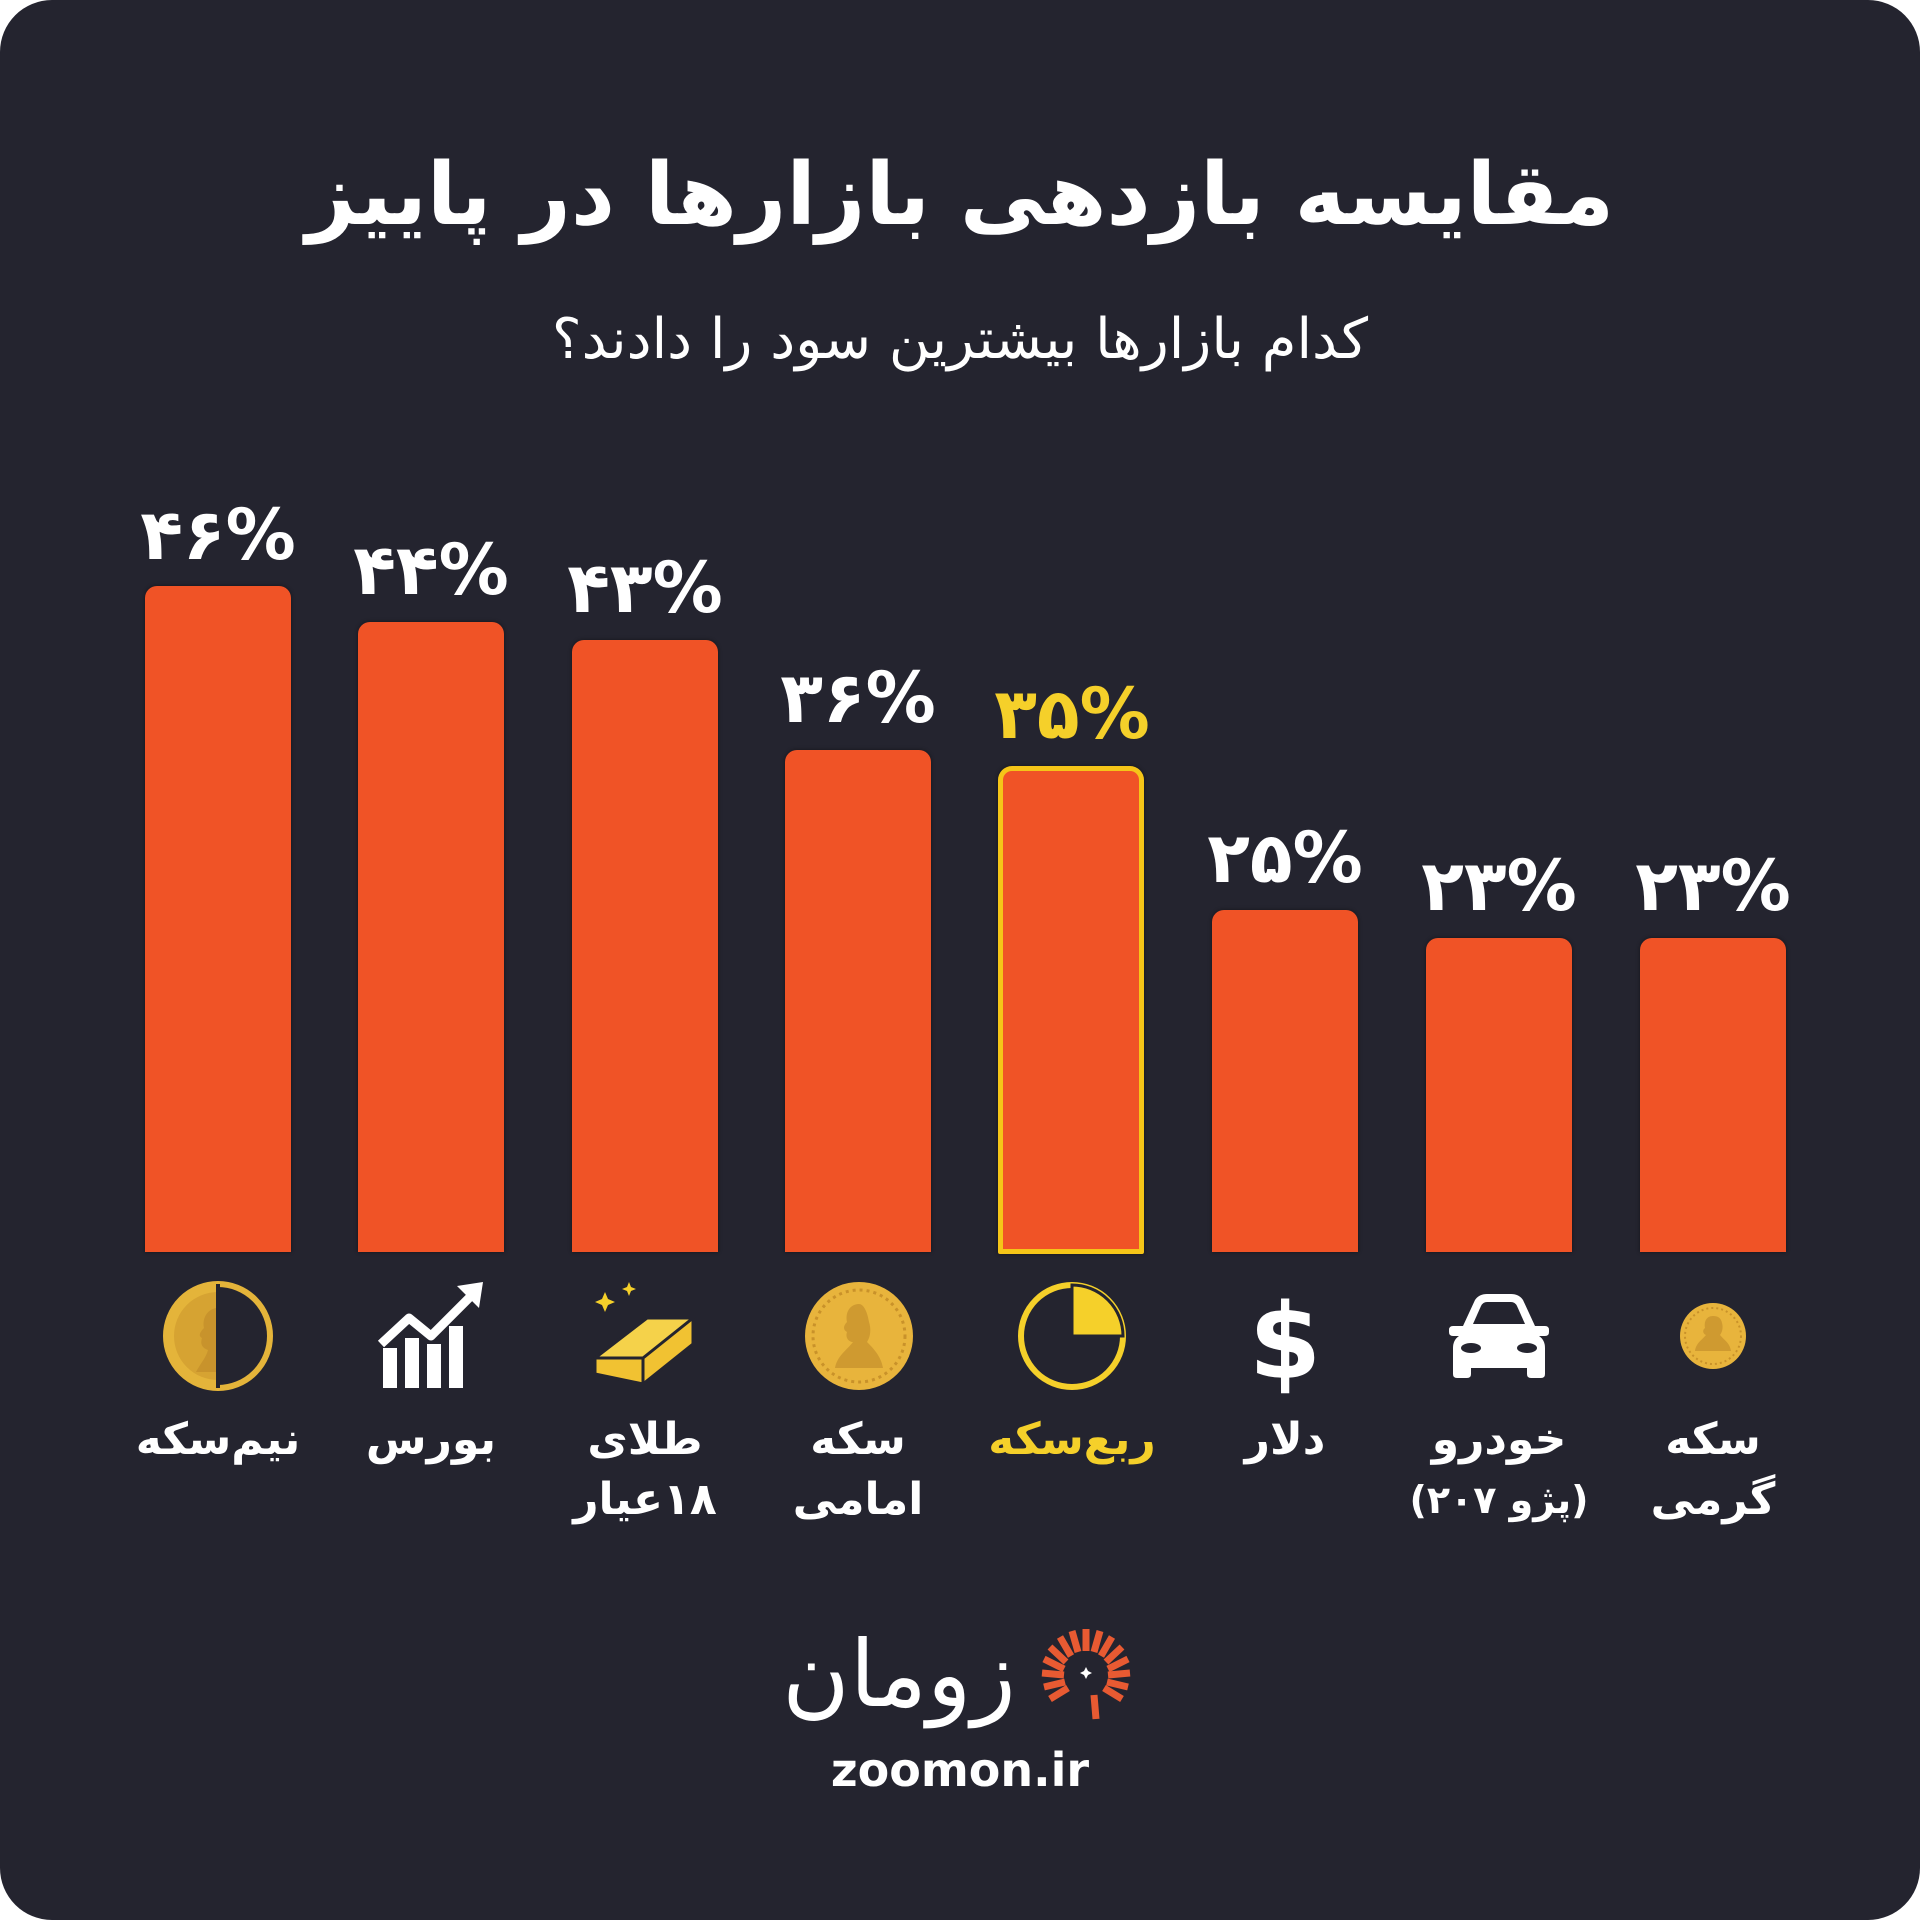  Describe the element at coordinates (1713, 1470) in the screenshot. I see `category-label: سکه گرمی` at that location.